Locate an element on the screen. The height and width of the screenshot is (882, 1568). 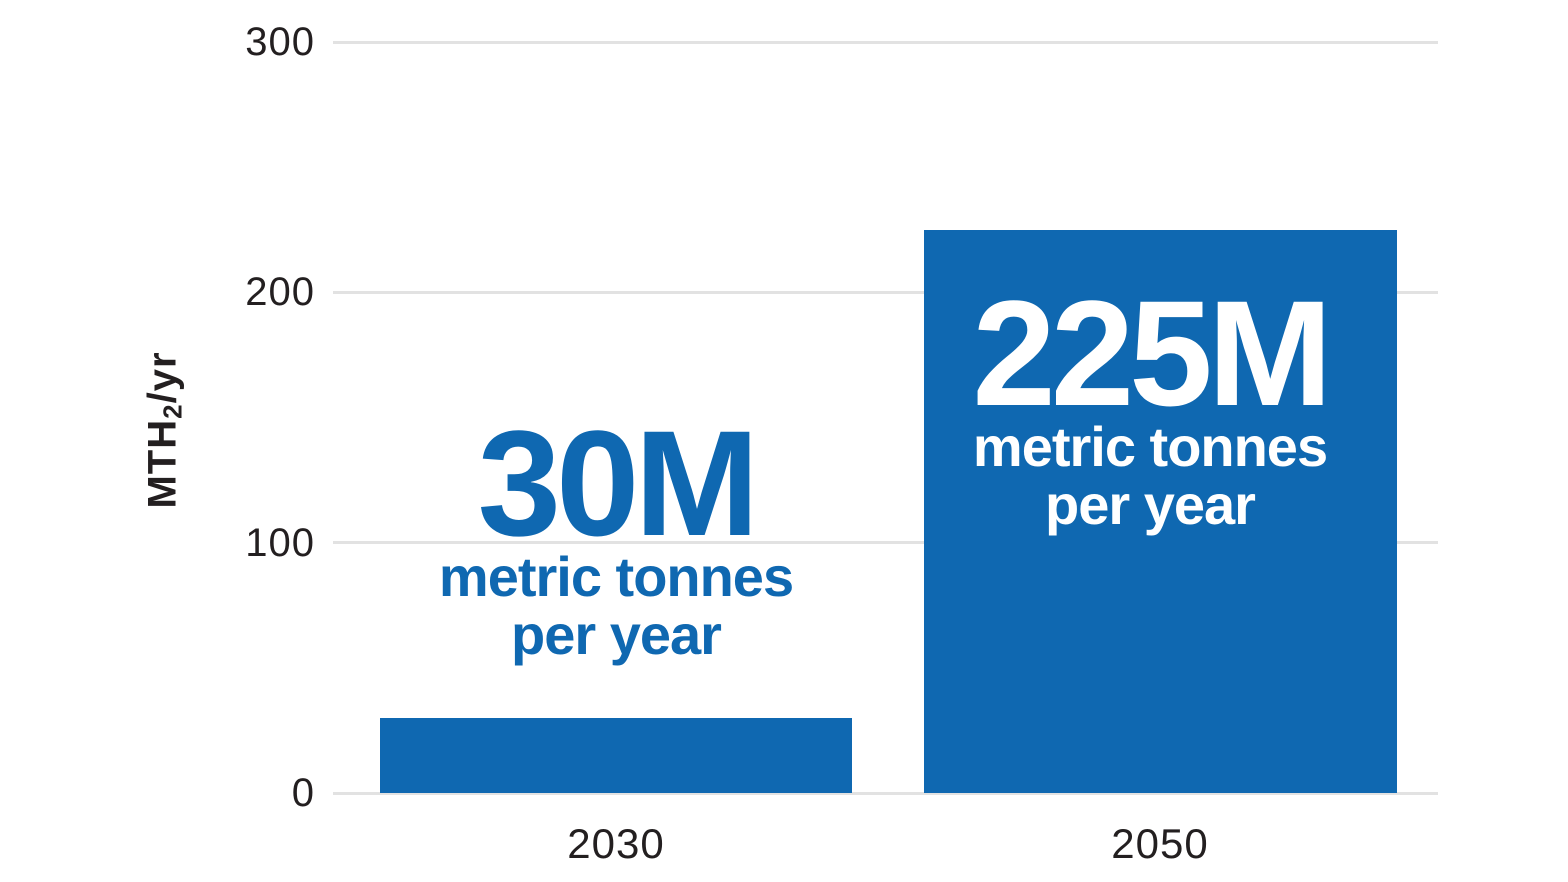
x-tick-label-2030: 2030 is located at coordinates (616, 843).